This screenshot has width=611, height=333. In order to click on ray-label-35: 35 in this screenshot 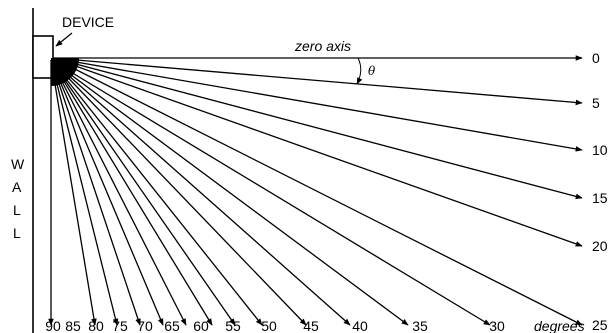, I will do `click(420, 325)`.